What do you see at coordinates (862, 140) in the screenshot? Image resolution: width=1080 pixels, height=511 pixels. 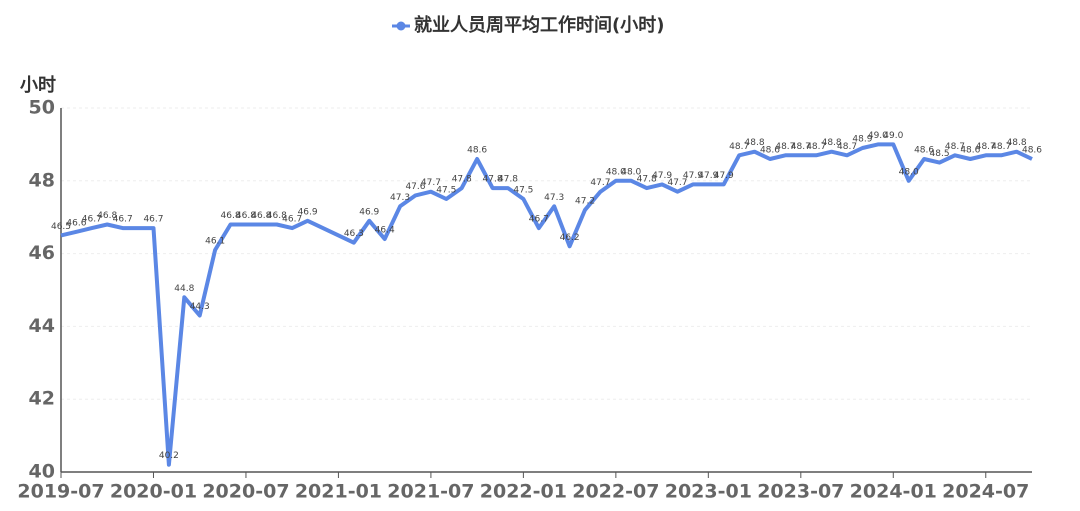 I see `value-label: 48.9` at bounding box center [862, 140].